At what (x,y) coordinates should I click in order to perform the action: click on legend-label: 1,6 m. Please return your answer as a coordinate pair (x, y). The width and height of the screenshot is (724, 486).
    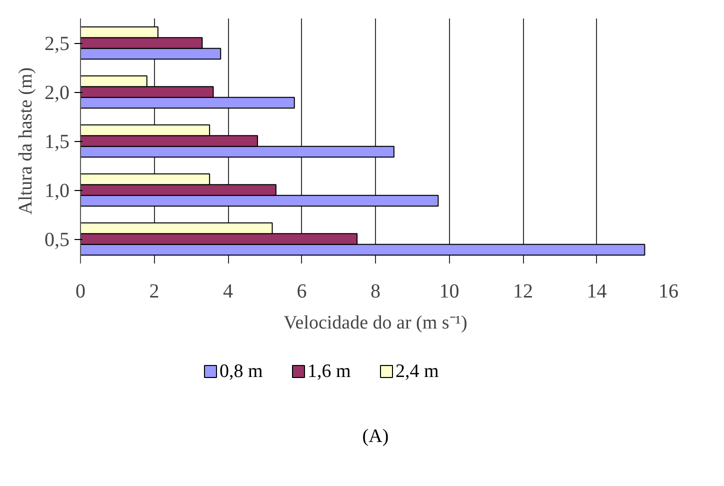
    Looking at the image, I should click on (329, 371).